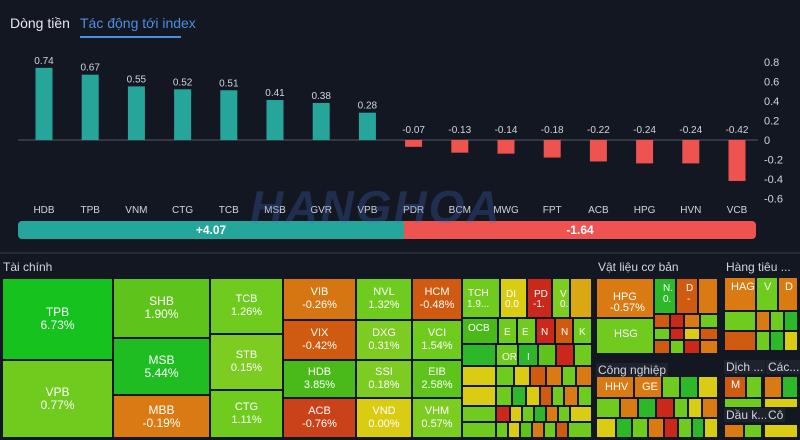  Describe the element at coordinates (506, 147) in the screenshot. I see `bar-mwg` at that location.